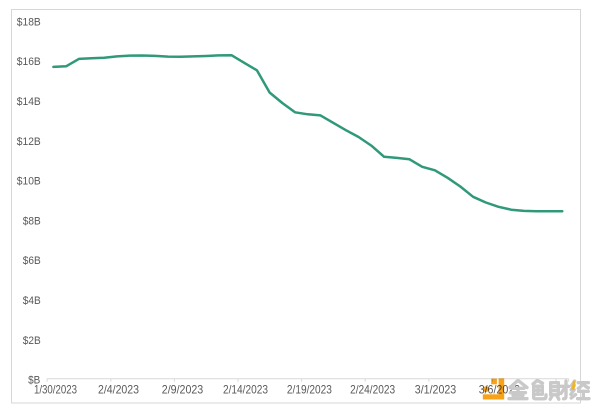 This screenshot has width=600, height=411. What do you see at coordinates (245, 390) in the screenshot?
I see `svg-text: 2/14/2023` at bounding box center [245, 390].